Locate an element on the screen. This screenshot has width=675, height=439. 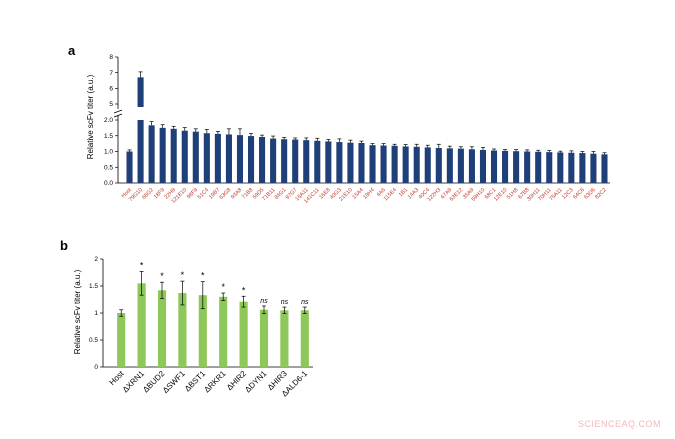
panel-a-x-tick-label: 71B8 is located at coordinates (247, 193).